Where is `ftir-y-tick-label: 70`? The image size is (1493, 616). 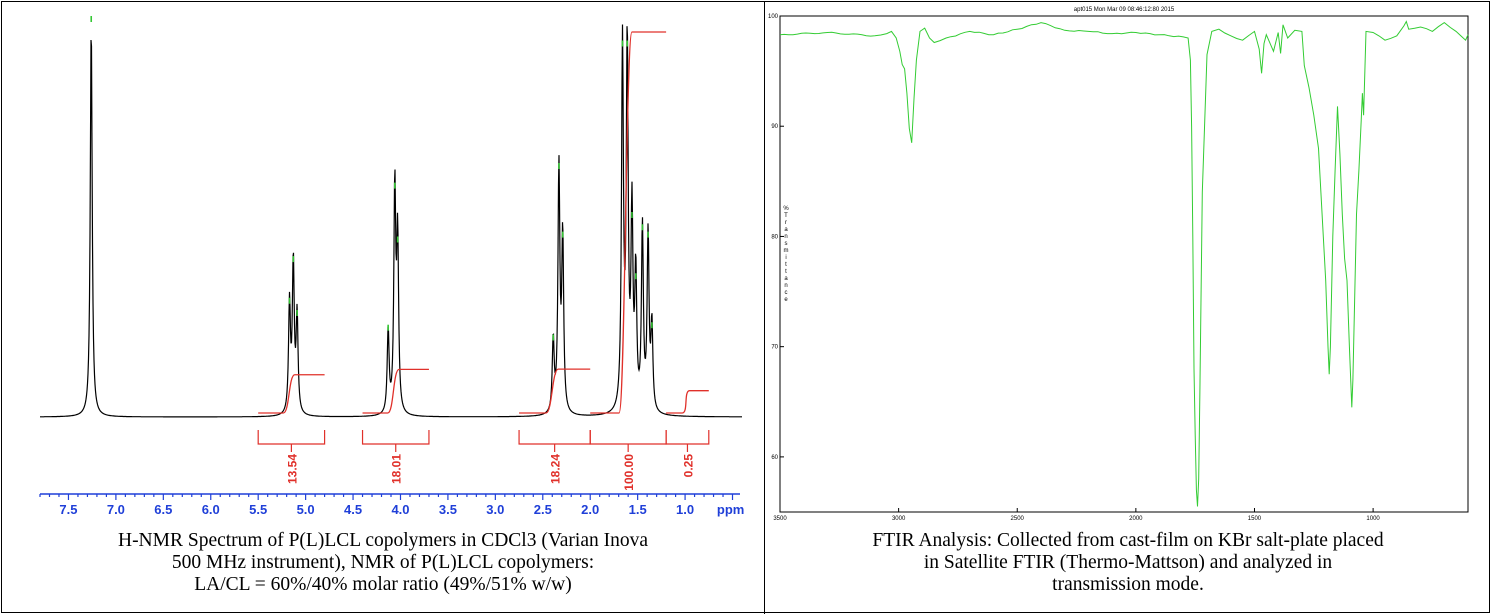 ftir-y-tick-label: 70 is located at coordinates (774, 348).